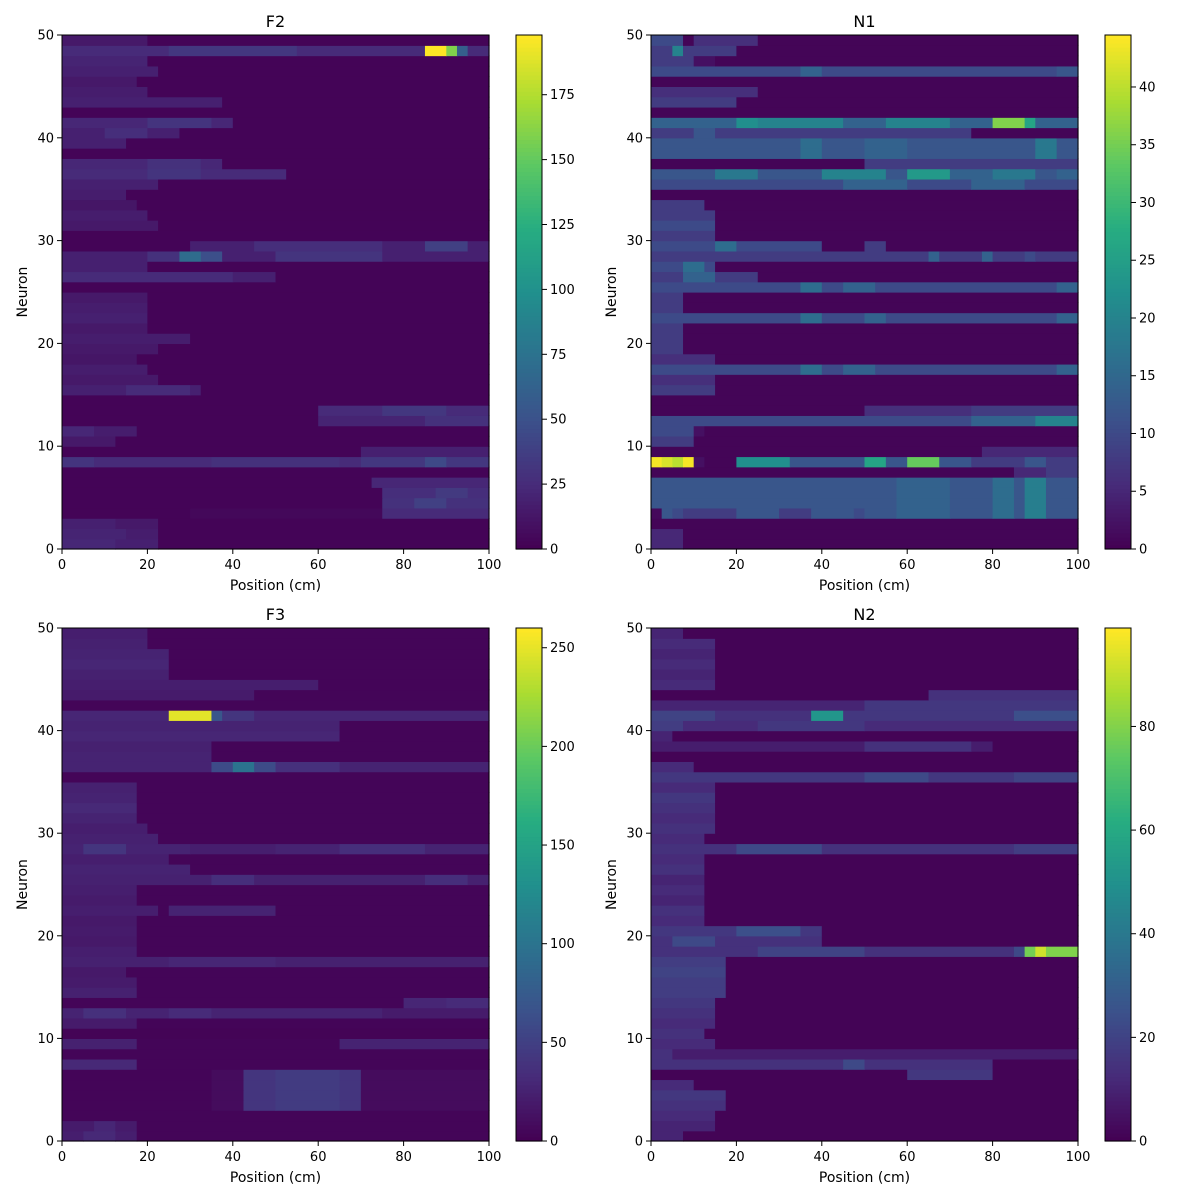 Image resolution: width=1200 pixels, height=1204 pixels. I want to click on panel-title: N1, so click(864, 21).